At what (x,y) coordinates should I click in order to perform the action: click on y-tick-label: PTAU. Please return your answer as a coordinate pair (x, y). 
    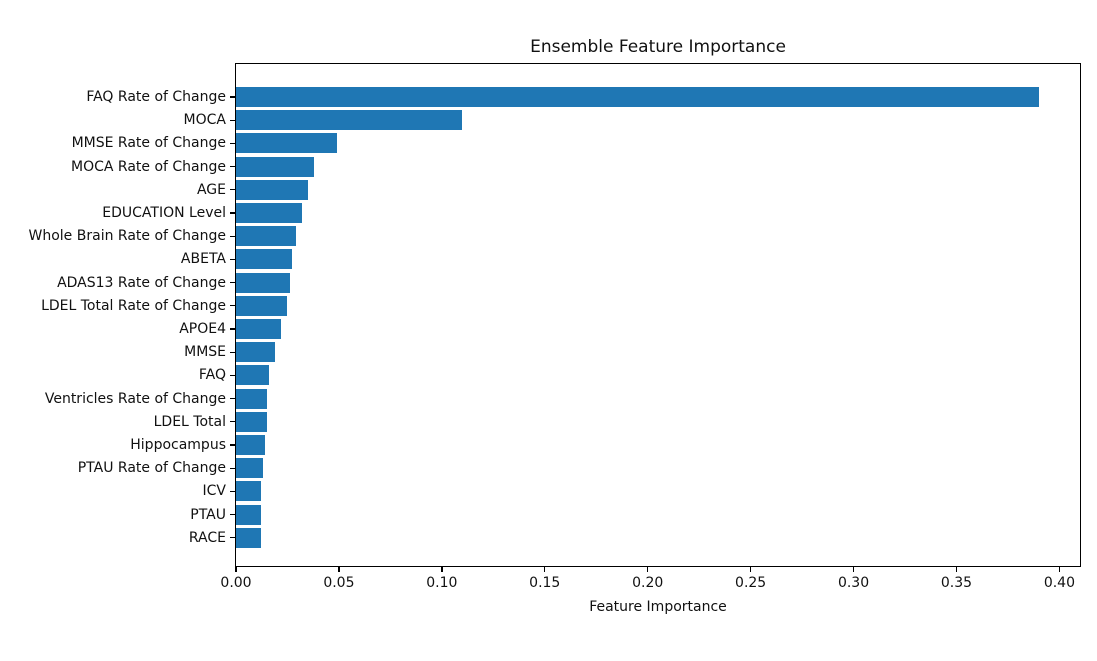
    Looking at the image, I should click on (208, 514).